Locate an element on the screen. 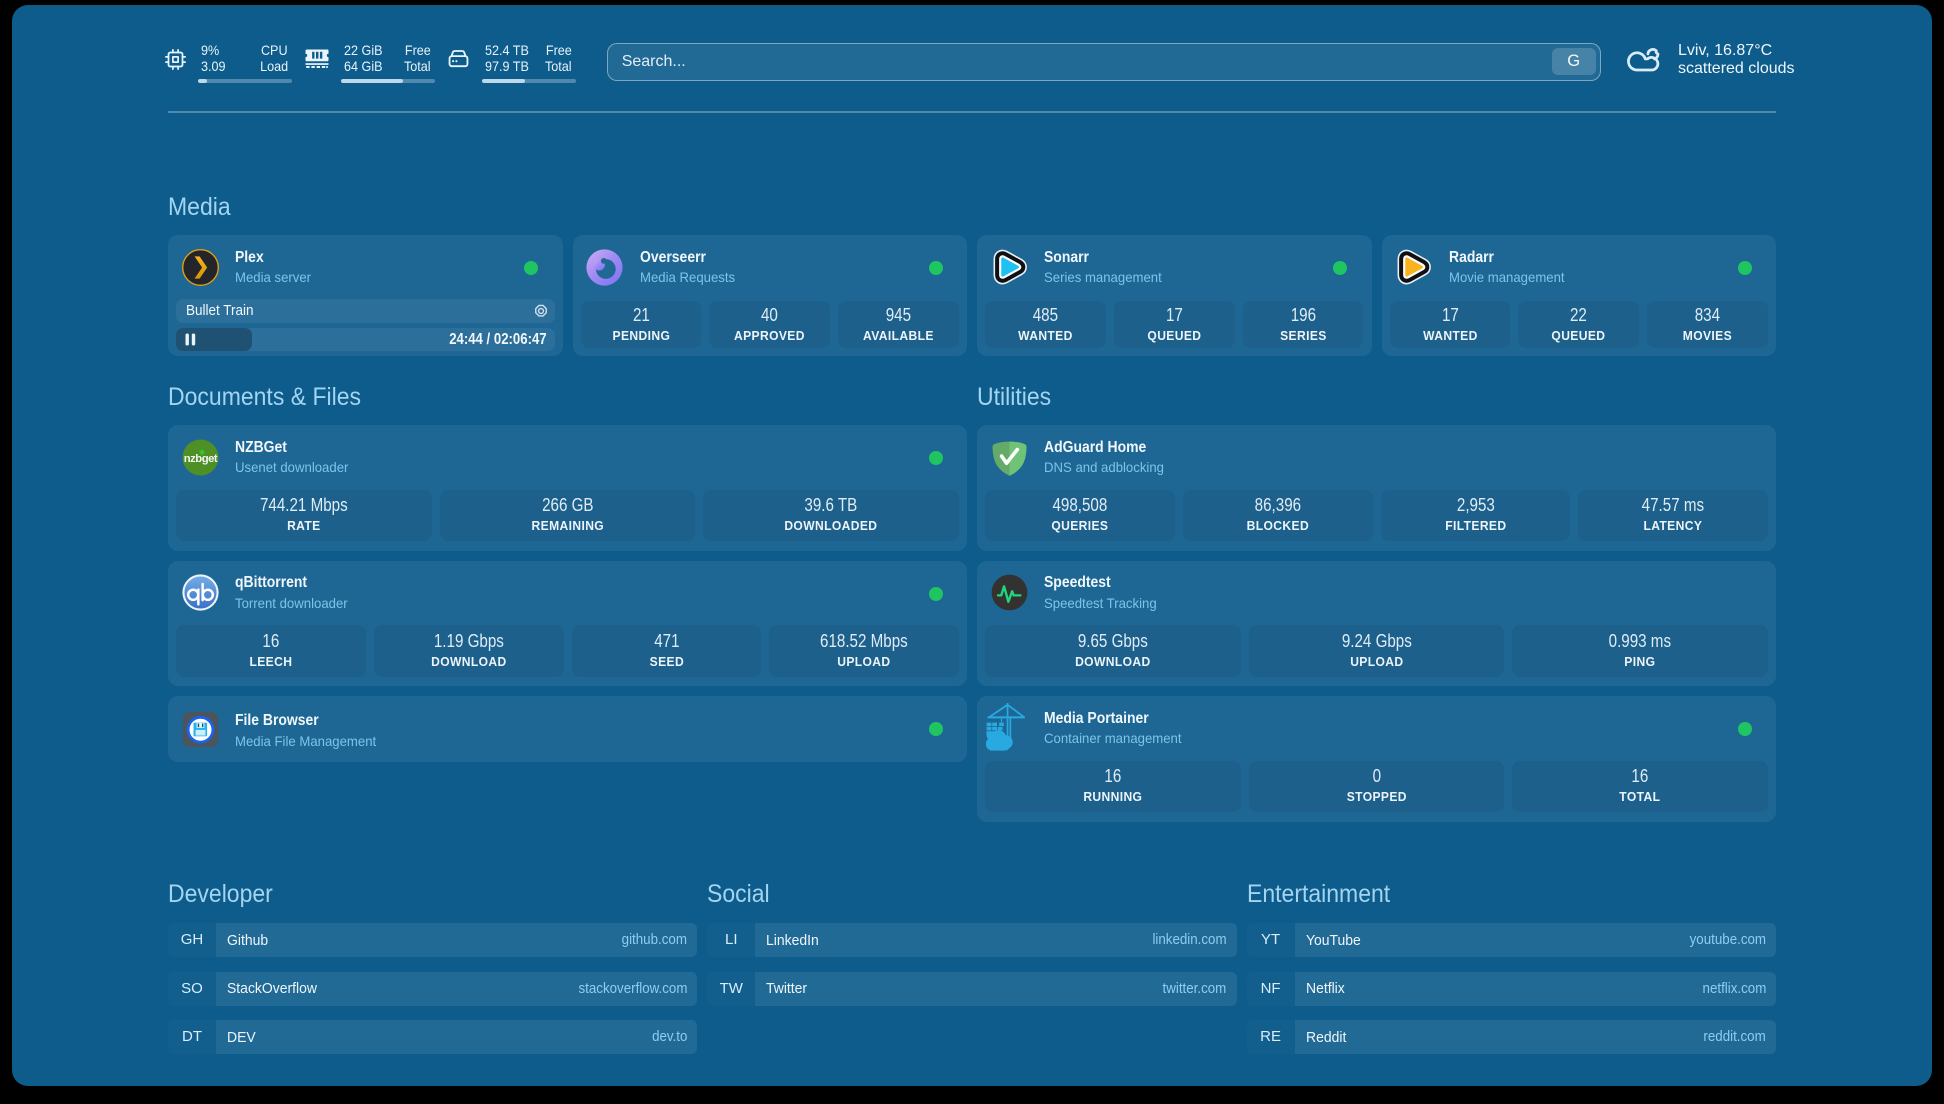 The height and width of the screenshot is (1104, 1944). svg-text: nzbget is located at coordinates (200, 459).